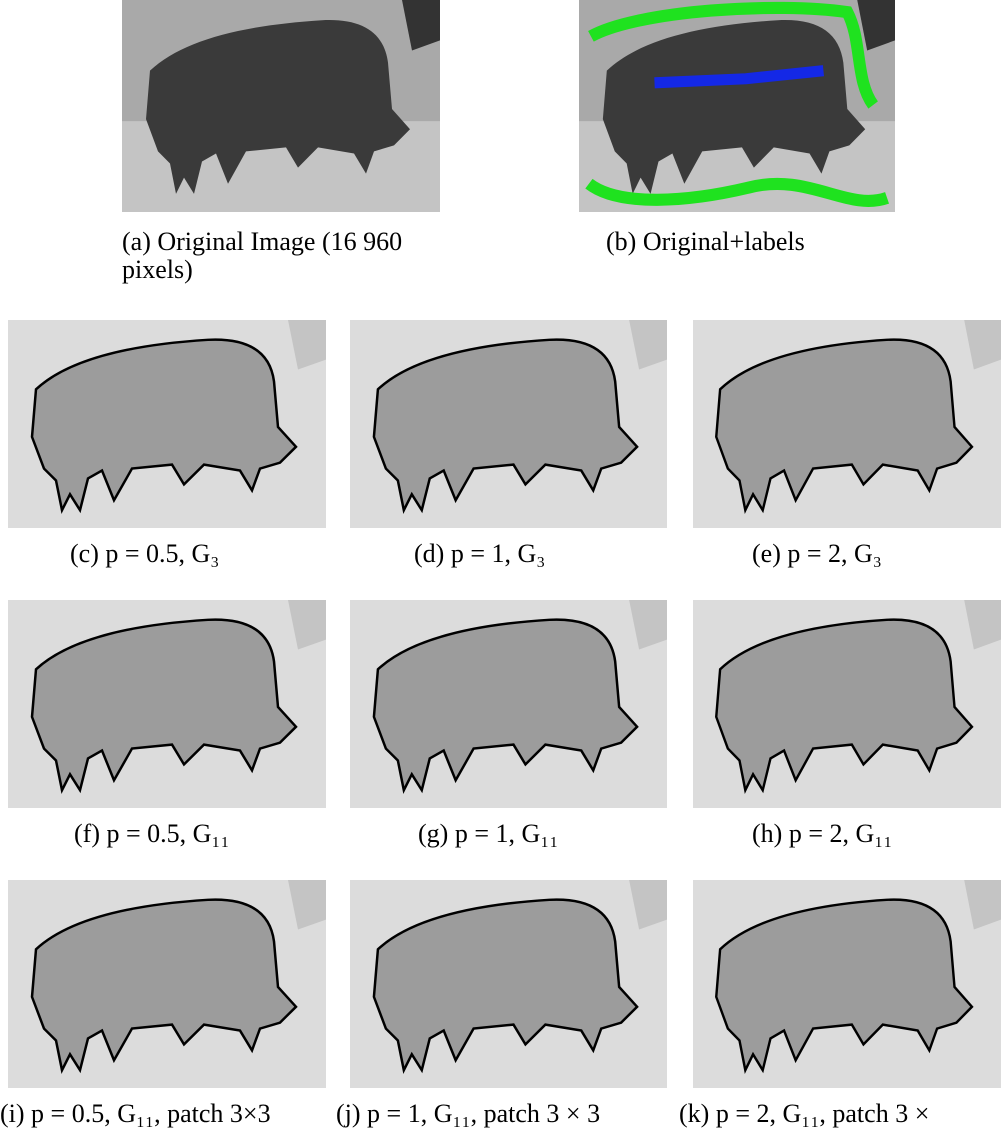 The width and height of the screenshot is (1001, 1136). Describe the element at coordinates (817, 553) in the screenshot. I see `caption: (e) p = 2, G₃` at that location.